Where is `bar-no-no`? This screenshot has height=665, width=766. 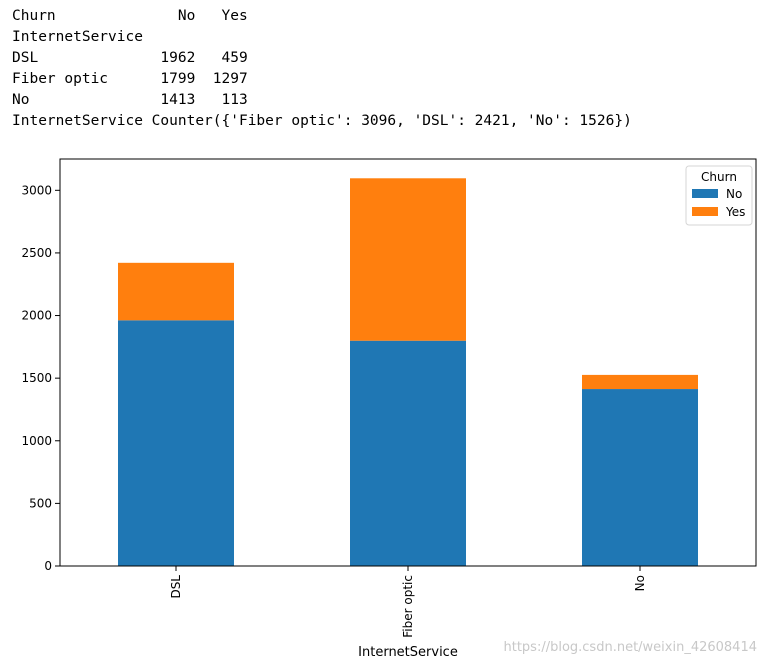
bar-no-no is located at coordinates (640, 477).